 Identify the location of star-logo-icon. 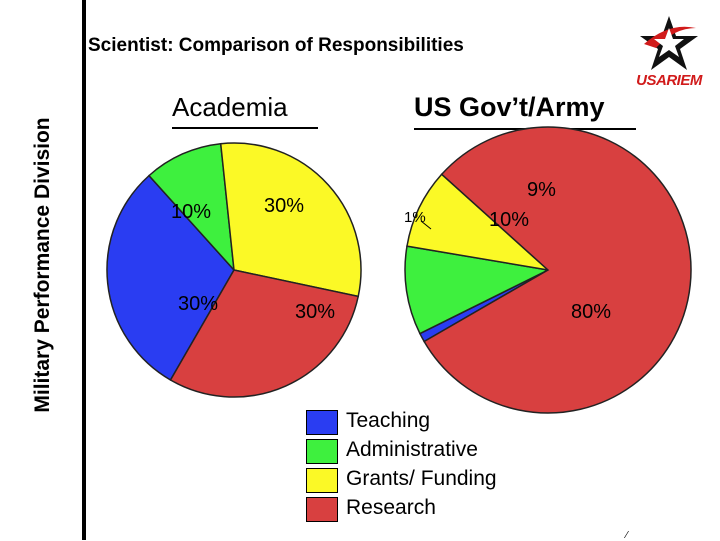
(669, 43).